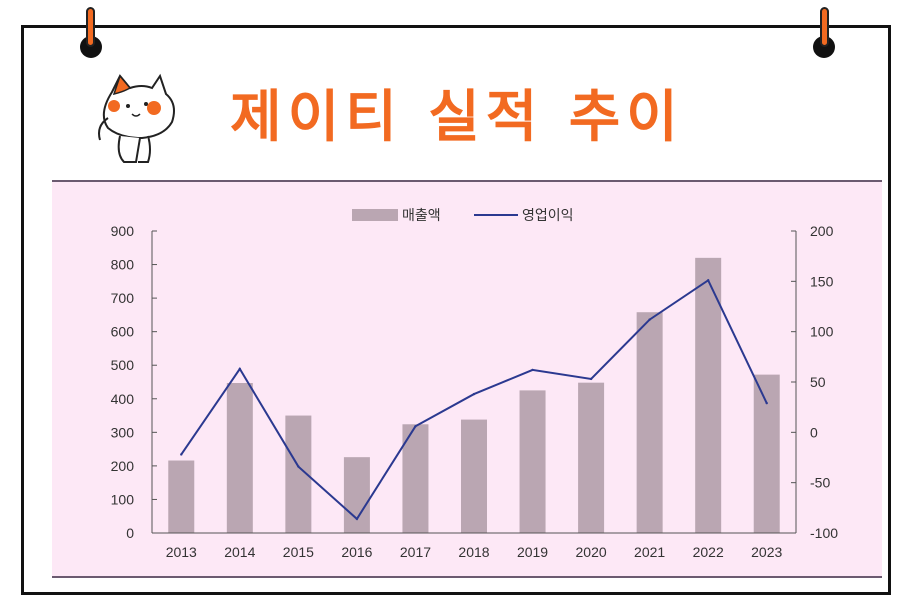  What do you see at coordinates (822, 231) in the screenshot?
I see `right-tick-label: 200` at bounding box center [822, 231].